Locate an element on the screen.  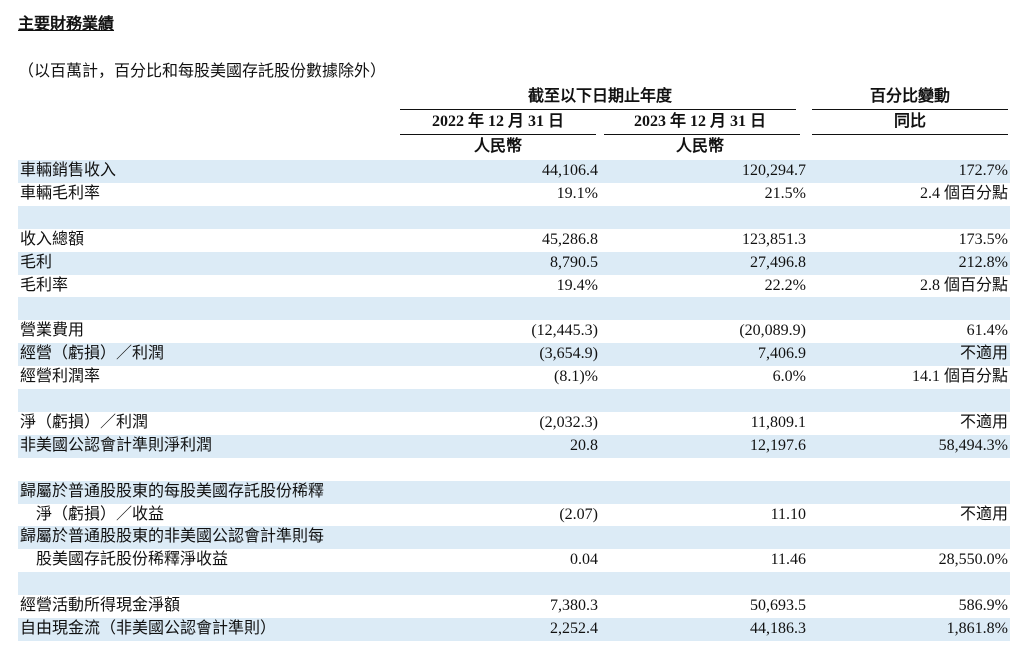
row-label: 經營活動所得現金淨額 is located at coordinates (100, 606).